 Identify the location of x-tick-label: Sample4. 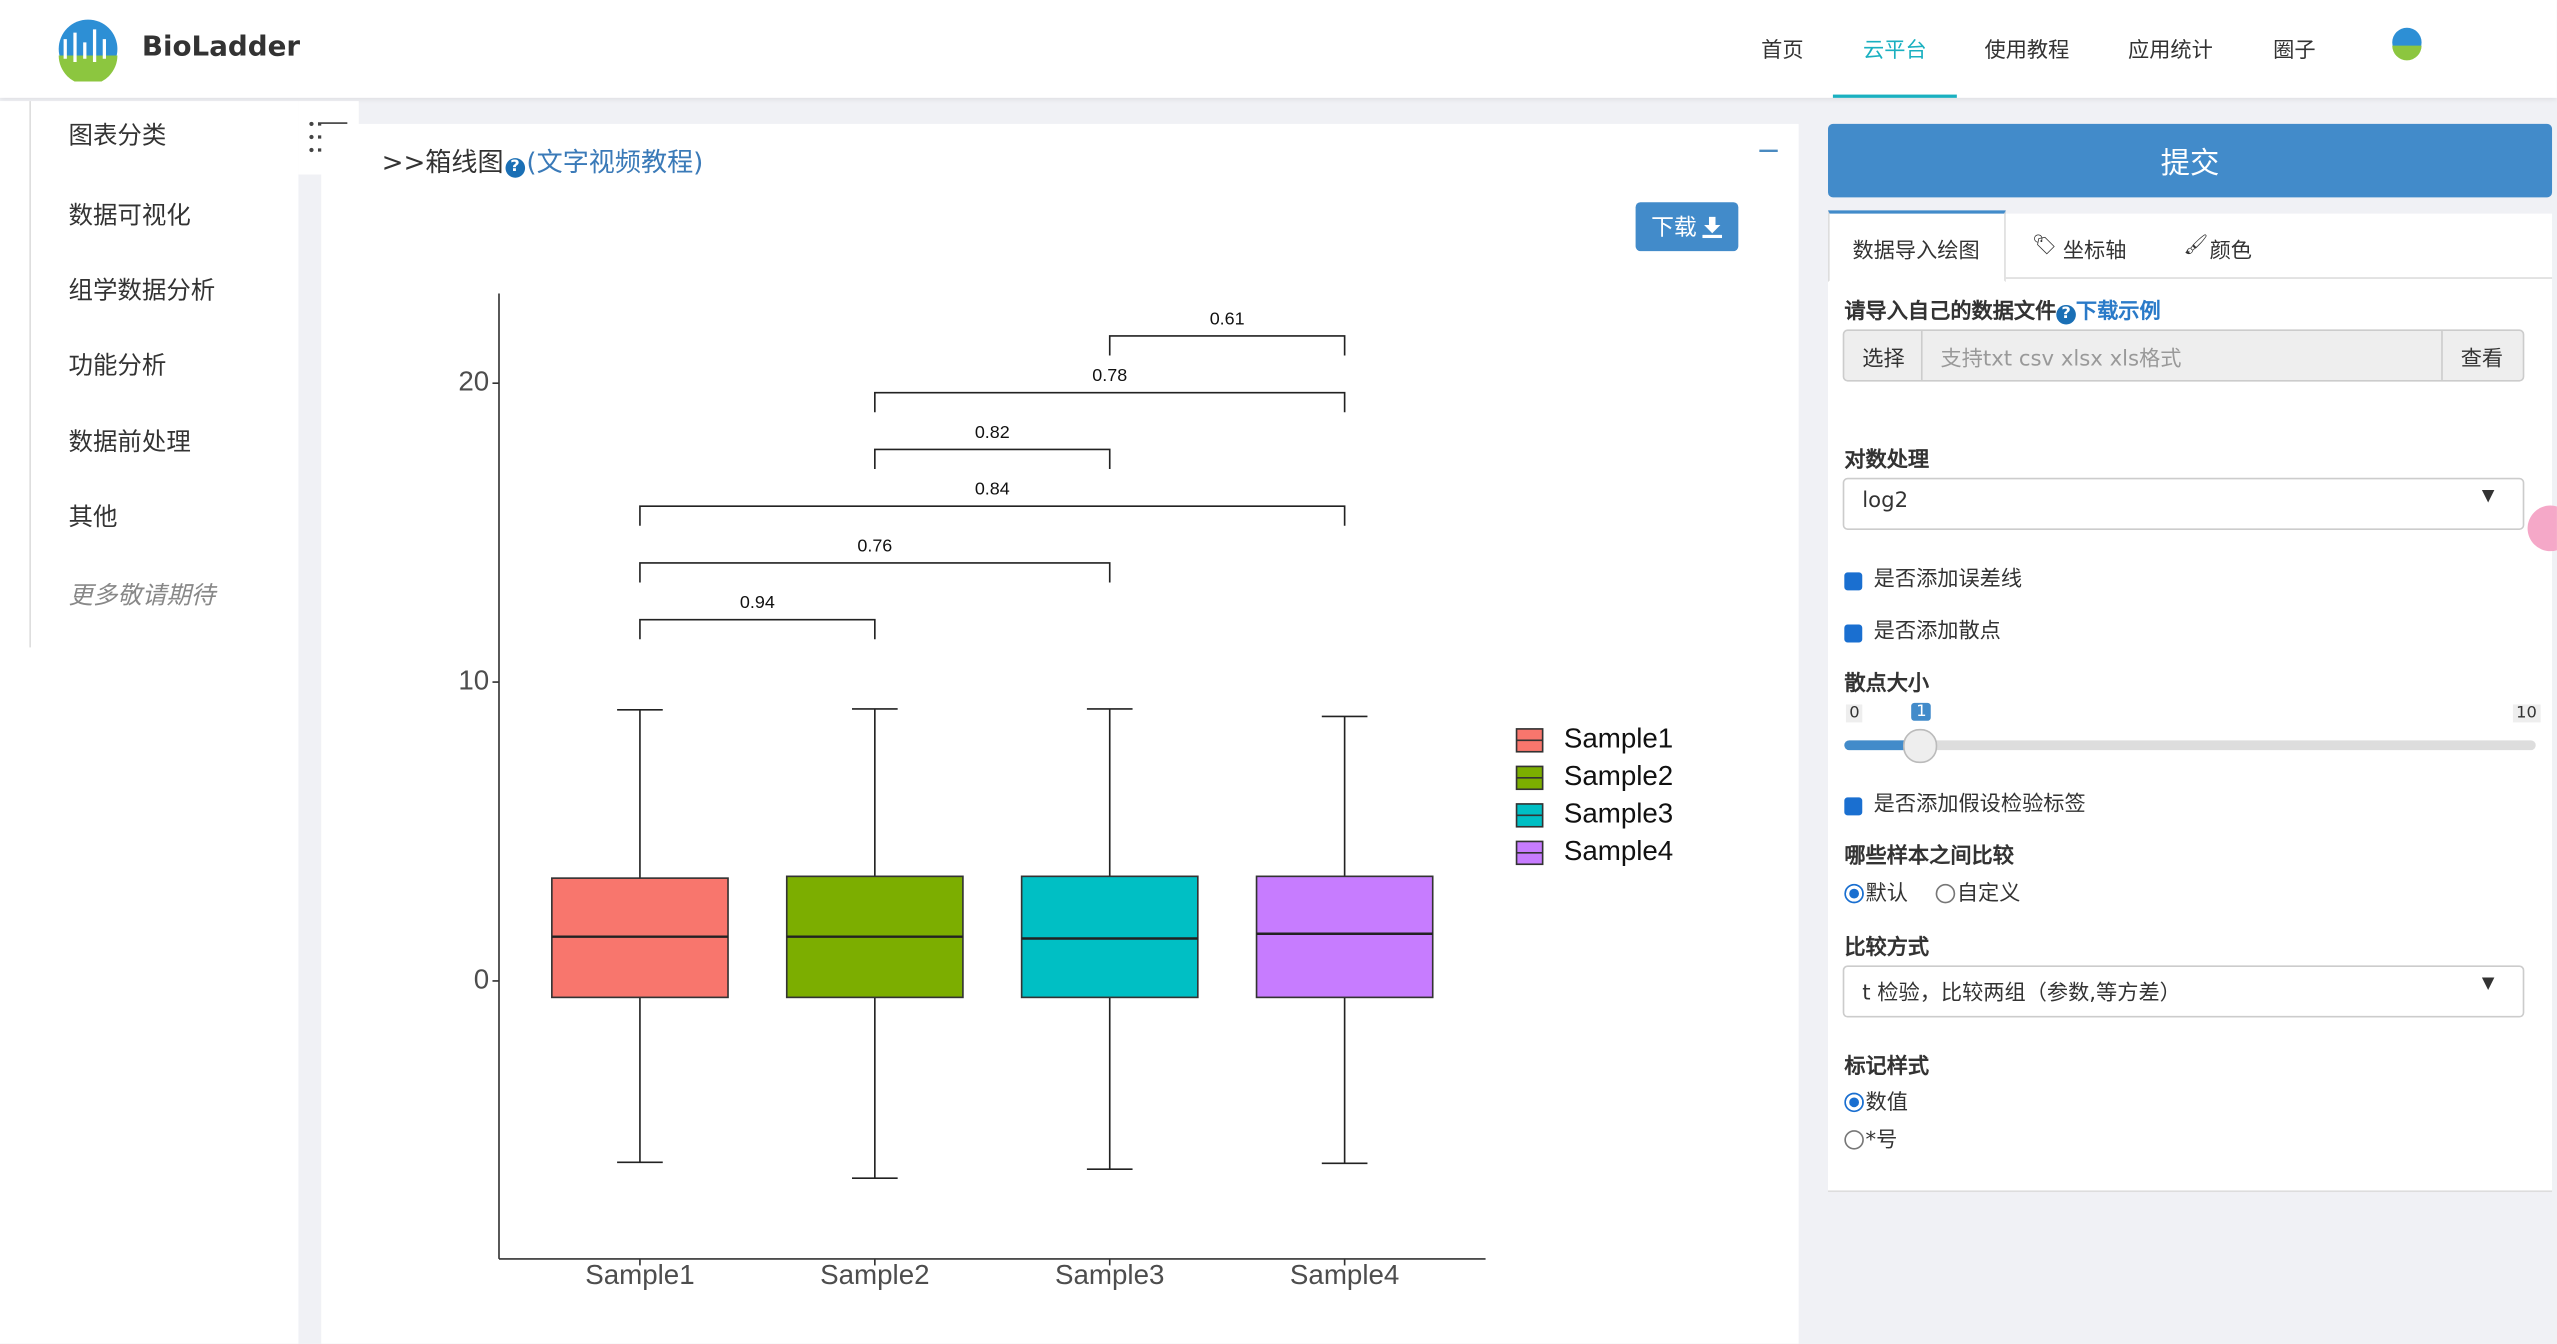
(1344, 1274).